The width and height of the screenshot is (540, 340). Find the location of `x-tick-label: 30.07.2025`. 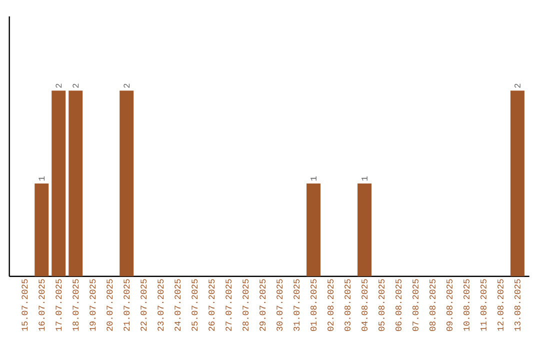

x-tick-label: 30.07.2025 is located at coordinates (279, 305).